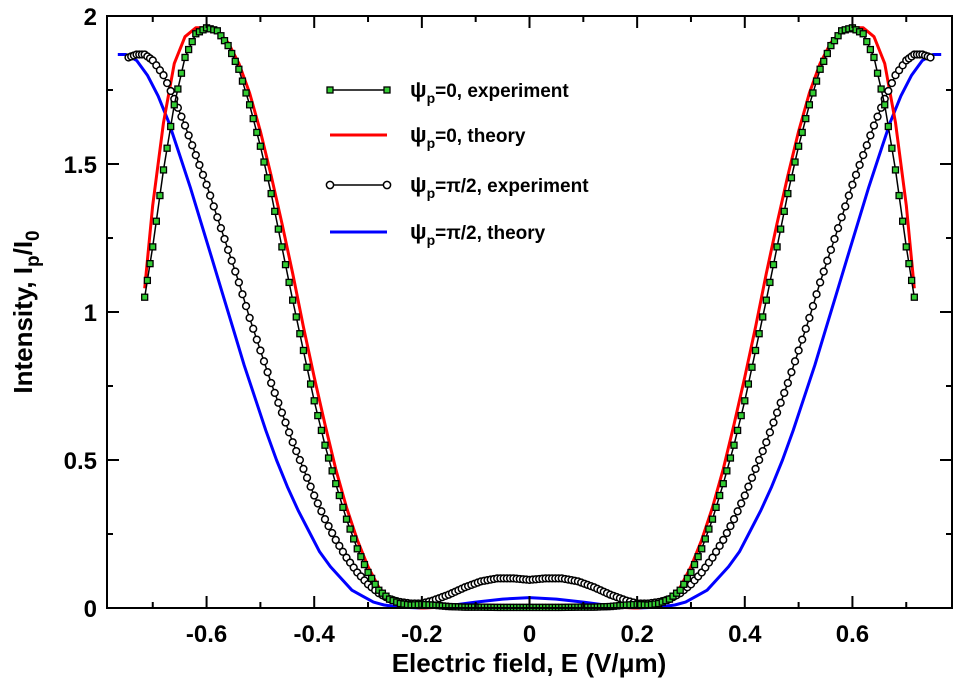  What do you see at coordinates (26, 311) in the screenshot?
I see `y-axis-title: Intensity, Ip/I0` at bounding box center [26, 311].